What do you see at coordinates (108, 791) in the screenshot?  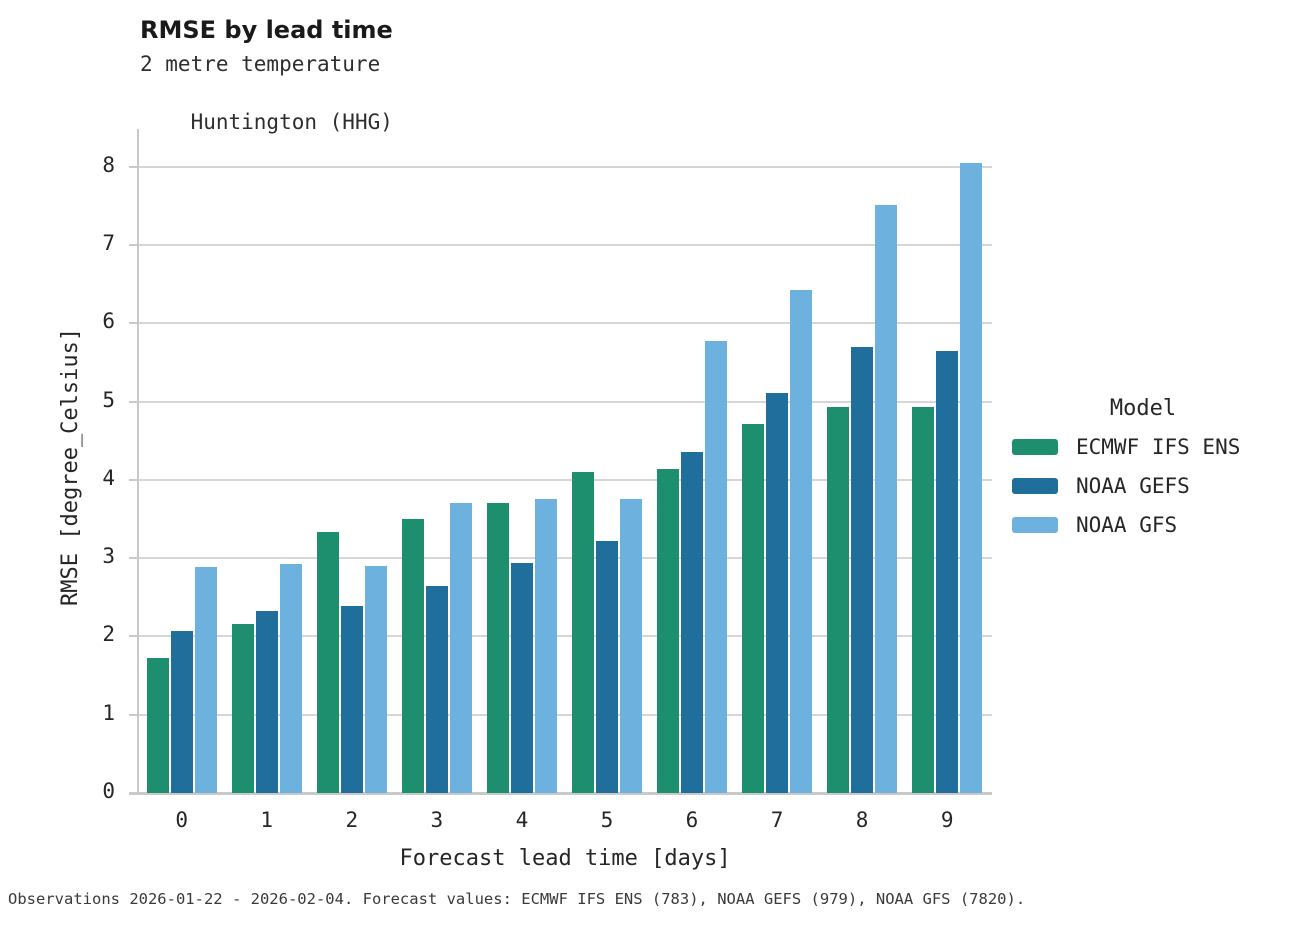 I see `y-tick-label: 0` at bounding box center [108, 791].